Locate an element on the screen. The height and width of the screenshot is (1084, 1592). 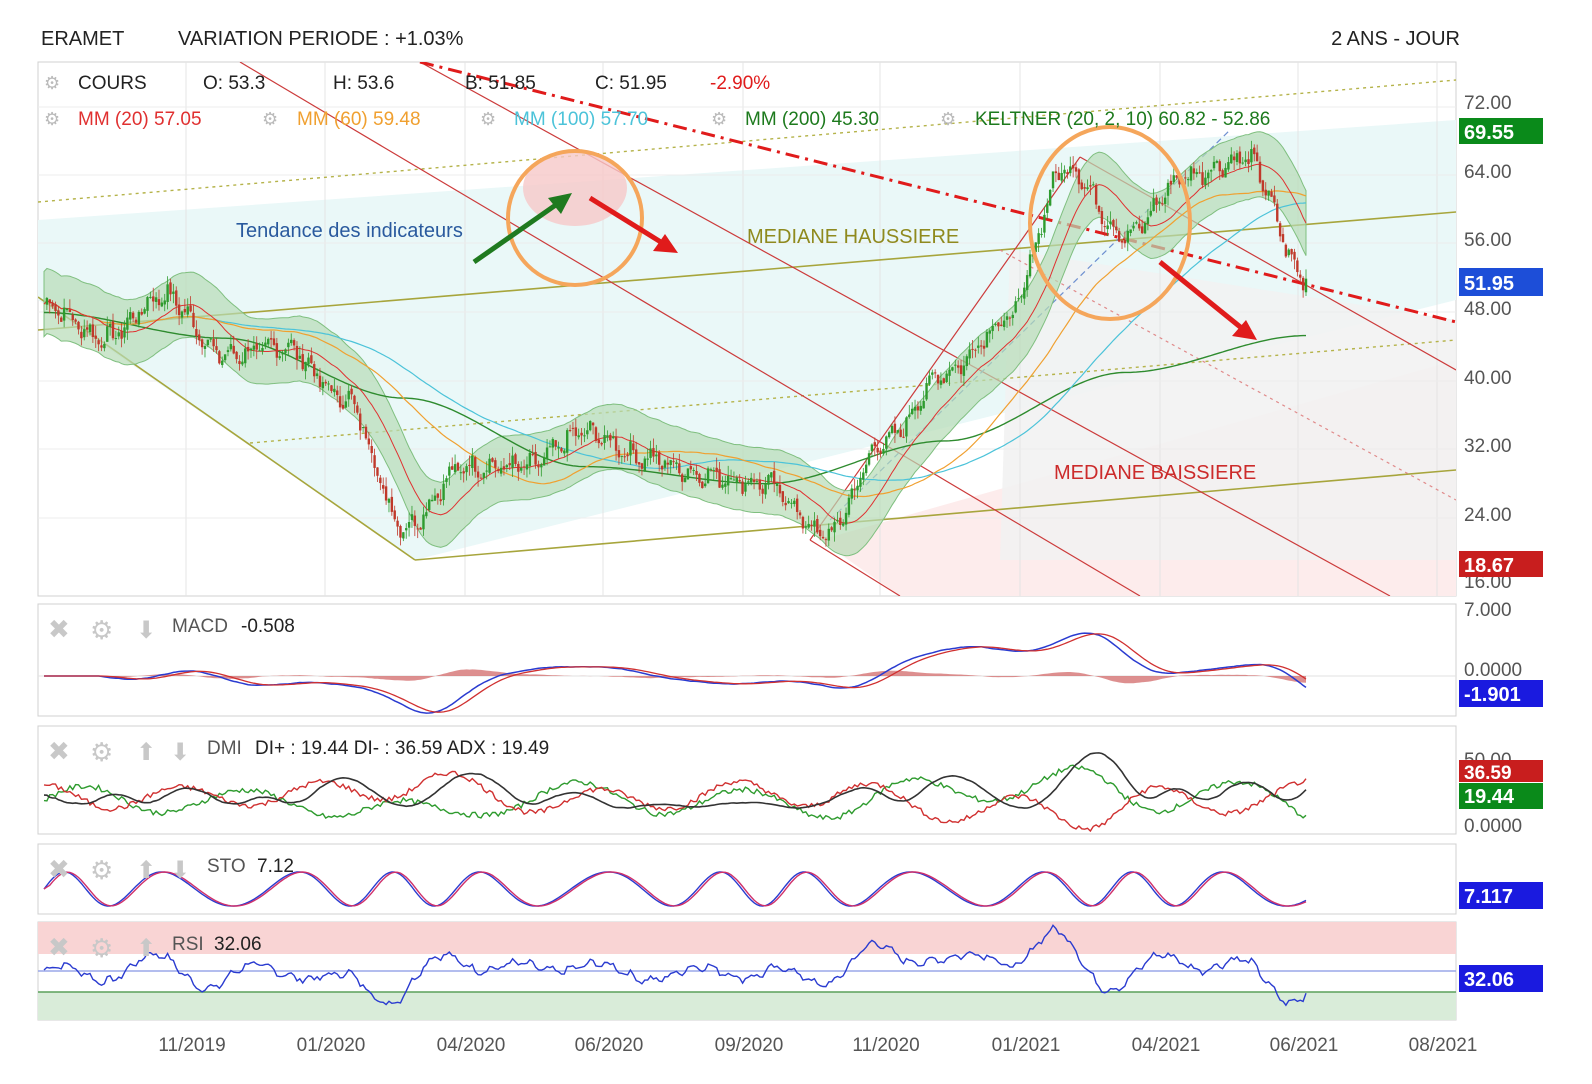
price-badges: 69.55 51.95 18.67 is located at coordinates (1501, 347).